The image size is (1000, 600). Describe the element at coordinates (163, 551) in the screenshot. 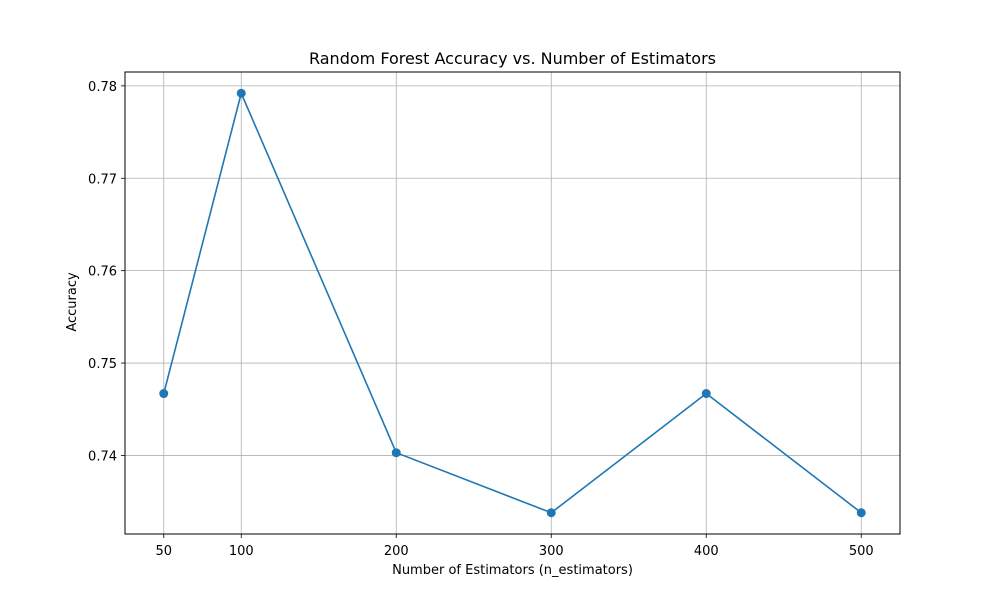

I see `x-tick-label: 50` at that location.